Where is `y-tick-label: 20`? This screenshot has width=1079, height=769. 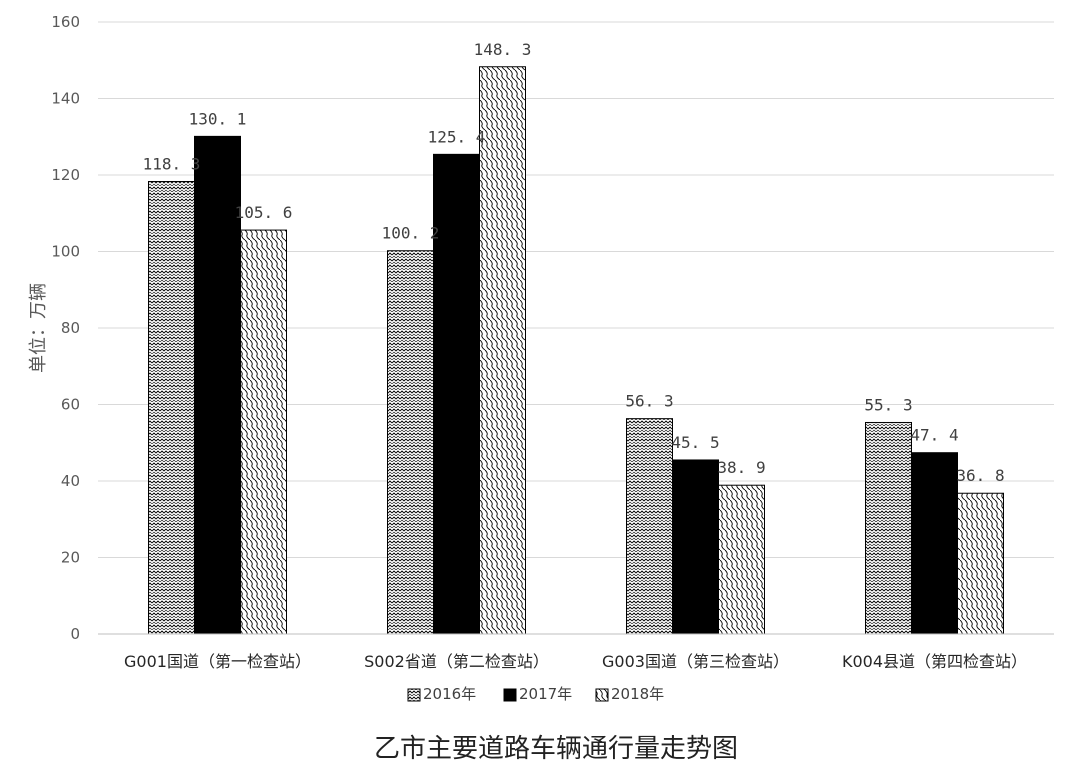 y-tick-label: 20 is located at coordinates (70, 558).